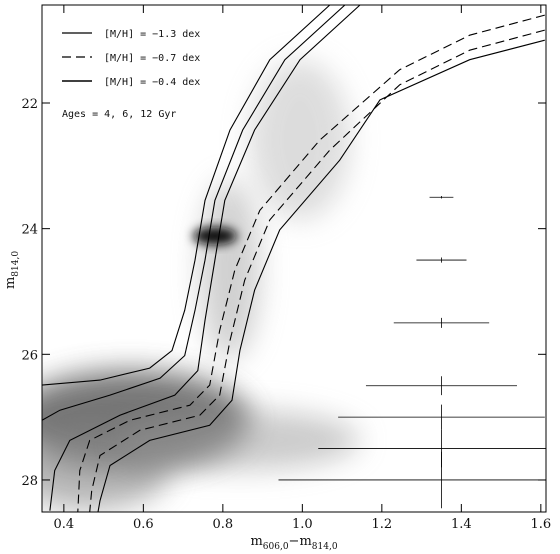 The width and height of the screenshot is (560, 554). Describe the element at coordinates (381, 524) in the screenshot. I see `x-tick-label: 1.2` at that location.